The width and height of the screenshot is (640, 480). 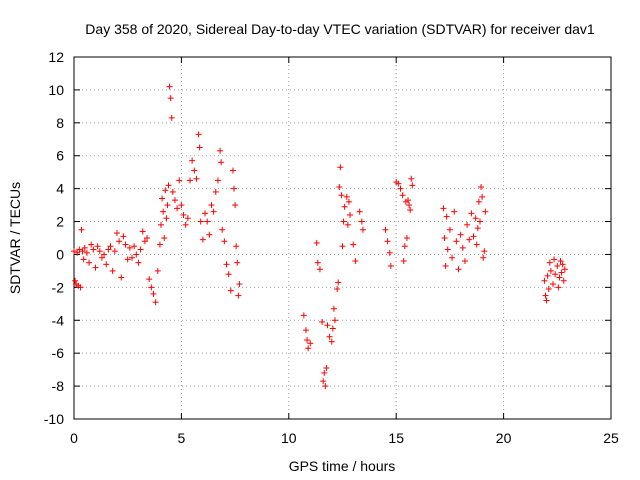 What do you see at coordinates (58, 353) in the screenshot?
I see `y-tick-label: -6` at bounding box center [58, 353].